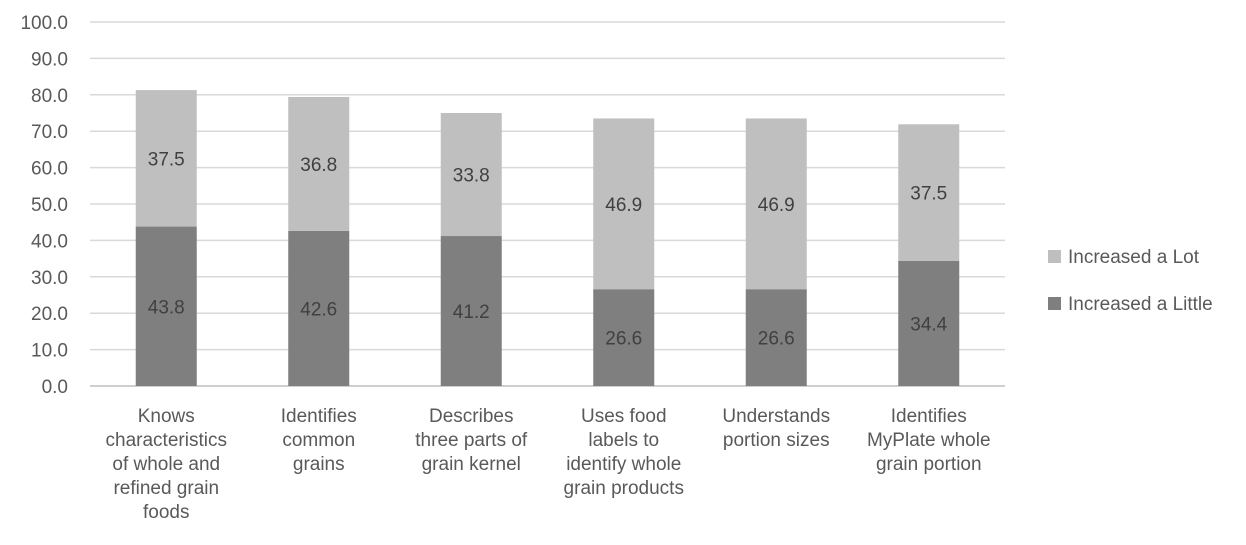 The width and height of the screenshot is (1246, 545). Describe the element at coordinates (166, 416) in the screenshot. I see `category-label-line: Knows` at that location.